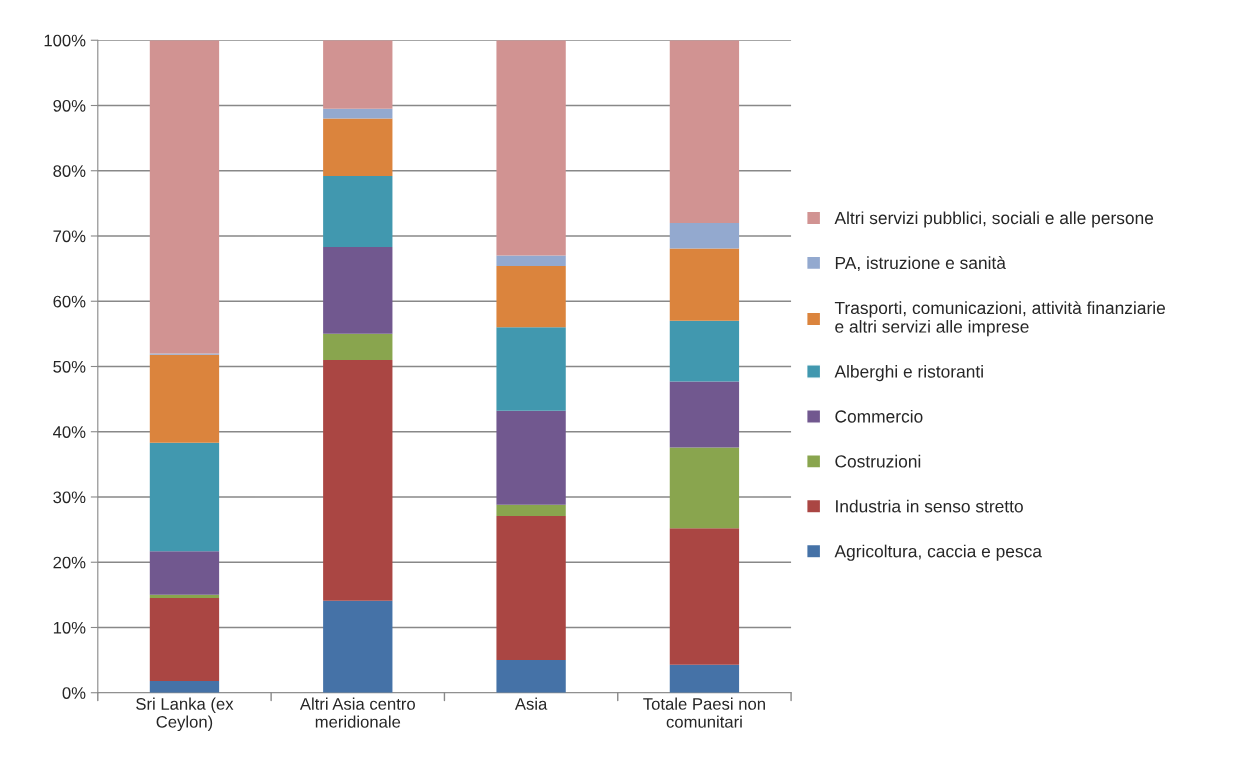  What do you see at coordinates (69, 562) in the screenshot?
I see `y-tick-label: 20%` at bounding box center [69, 562].